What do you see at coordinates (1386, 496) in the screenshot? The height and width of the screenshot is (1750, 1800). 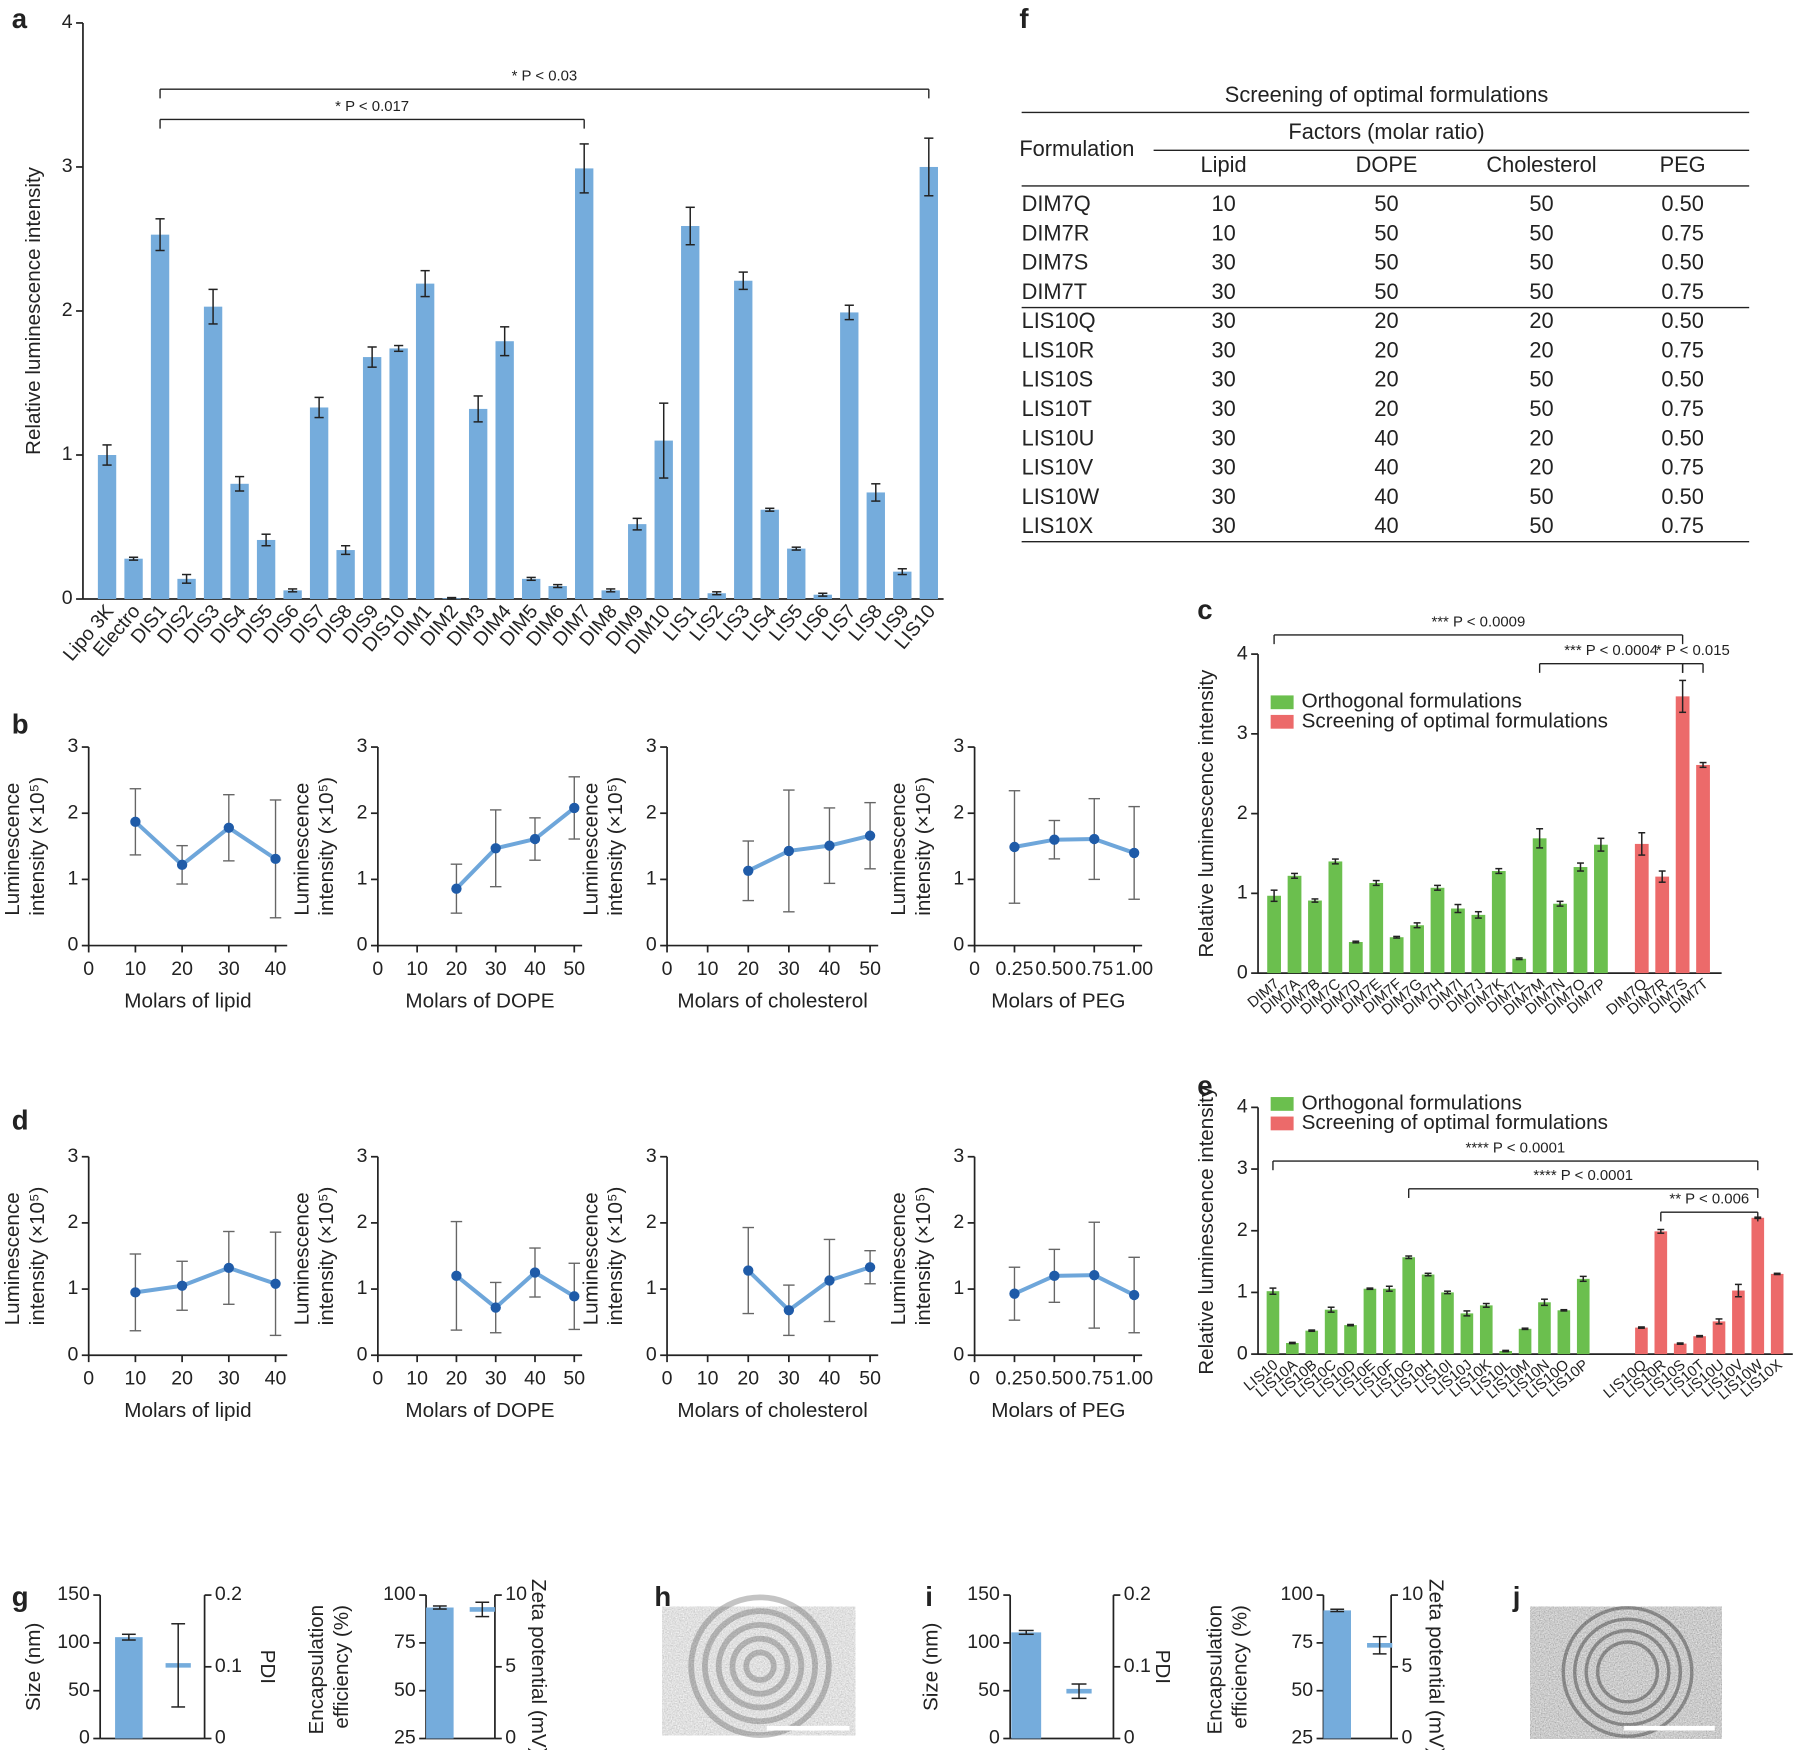 I see `table-cell: 40` at bounding box center [1386, 496].